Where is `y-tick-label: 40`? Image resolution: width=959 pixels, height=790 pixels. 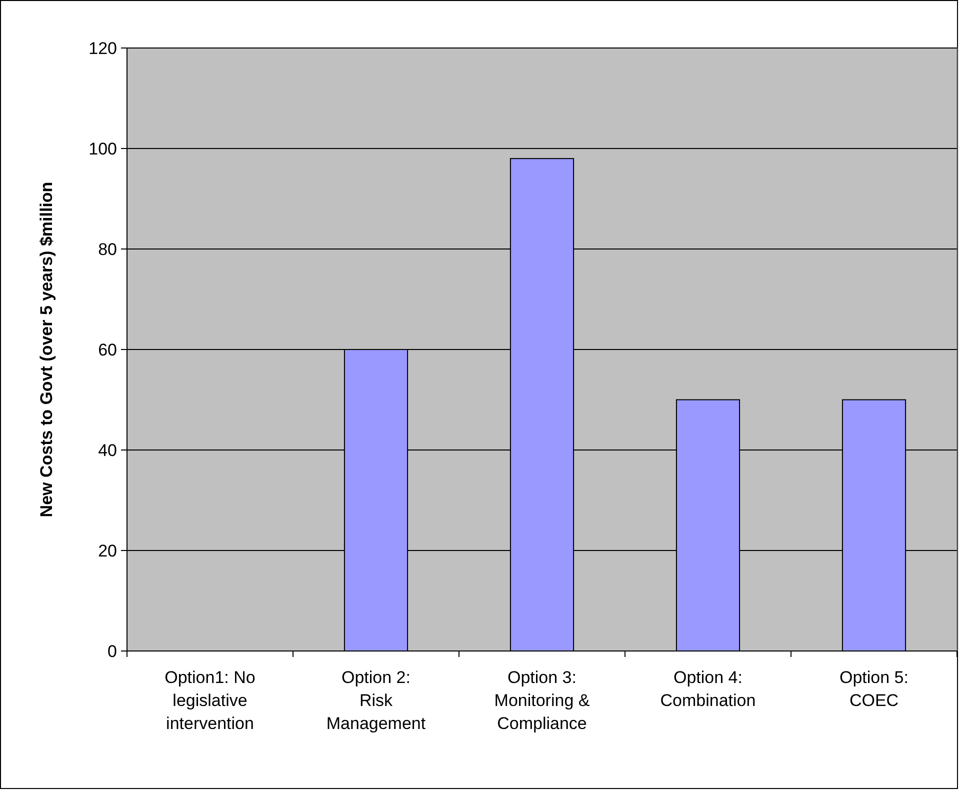 y-tick-label: 40 is located at coordinates (107, 450).